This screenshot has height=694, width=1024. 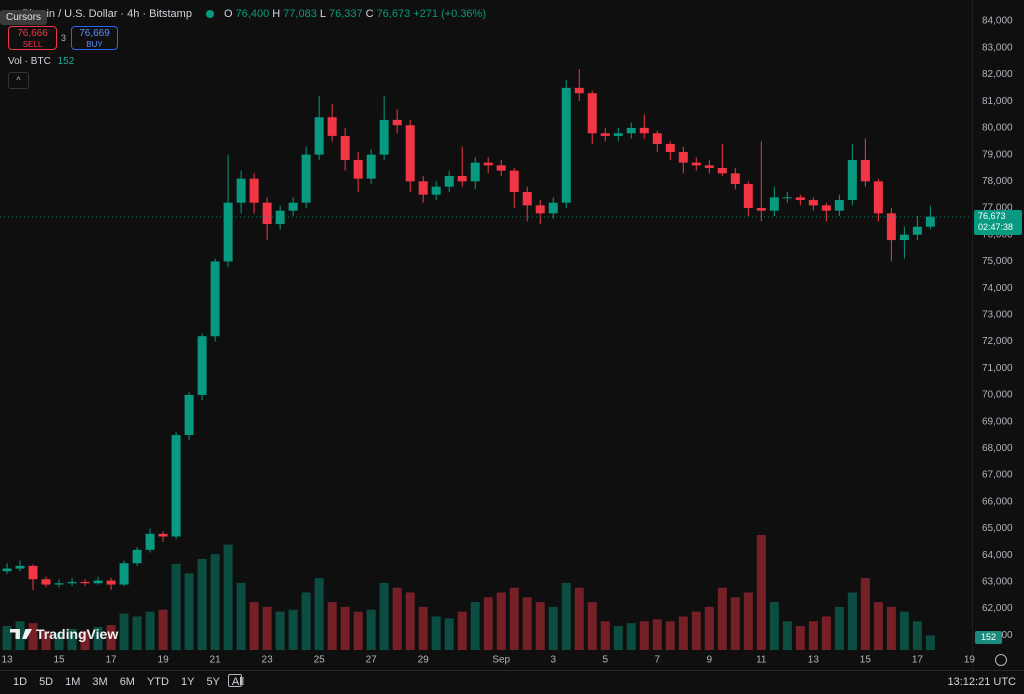 I want to click on x-tick-label: 15, so click(x=866, y=660).